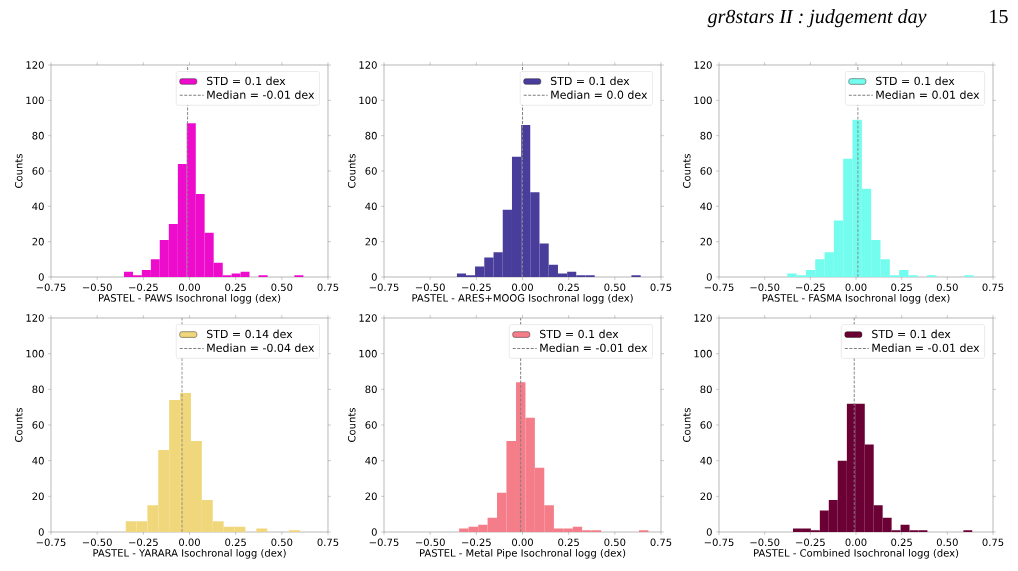  What do you see at coordinates (189, 553) in the screenshot?
I see `x-axis-title: PASTEL - YARARA Isochronal logg (dex)` at bounding box center [189, 553].